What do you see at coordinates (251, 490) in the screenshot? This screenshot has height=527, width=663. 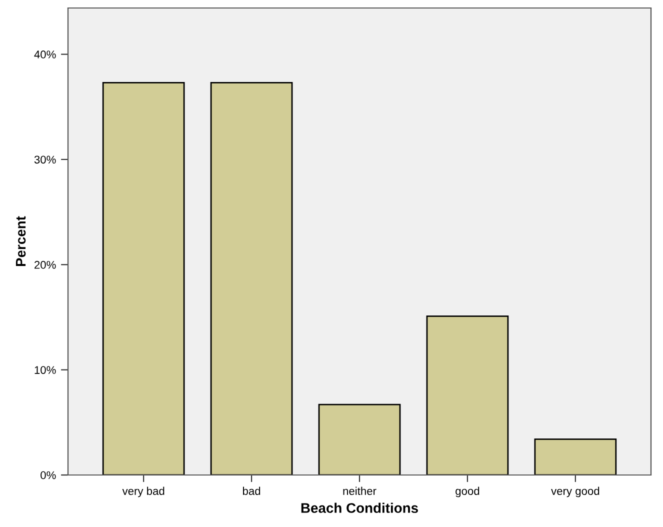 I see `x-tick-label: bad` at bounding box center [251, 490].